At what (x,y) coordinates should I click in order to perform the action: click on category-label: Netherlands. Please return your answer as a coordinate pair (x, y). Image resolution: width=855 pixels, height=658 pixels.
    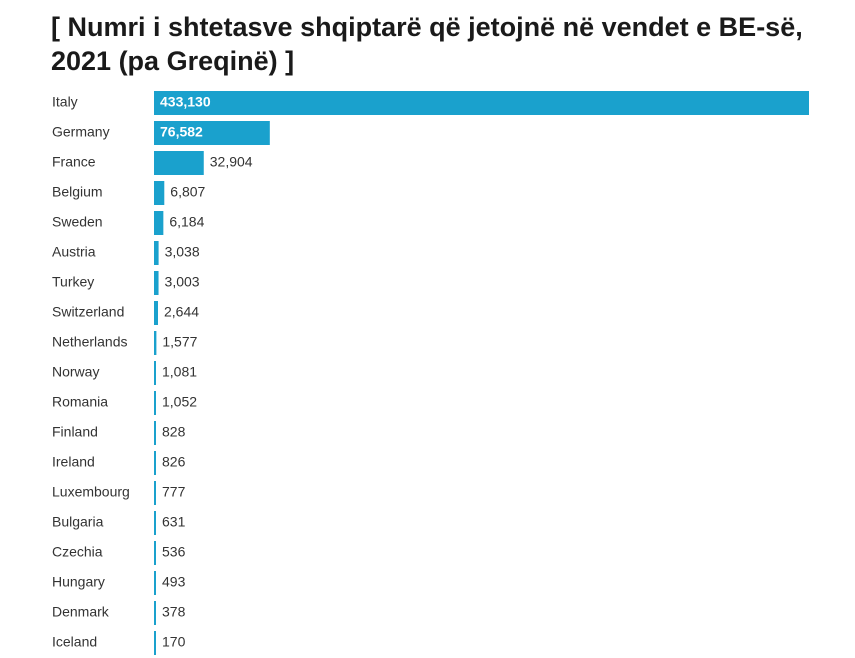
    Looking at the image, I should click on (90, 342).